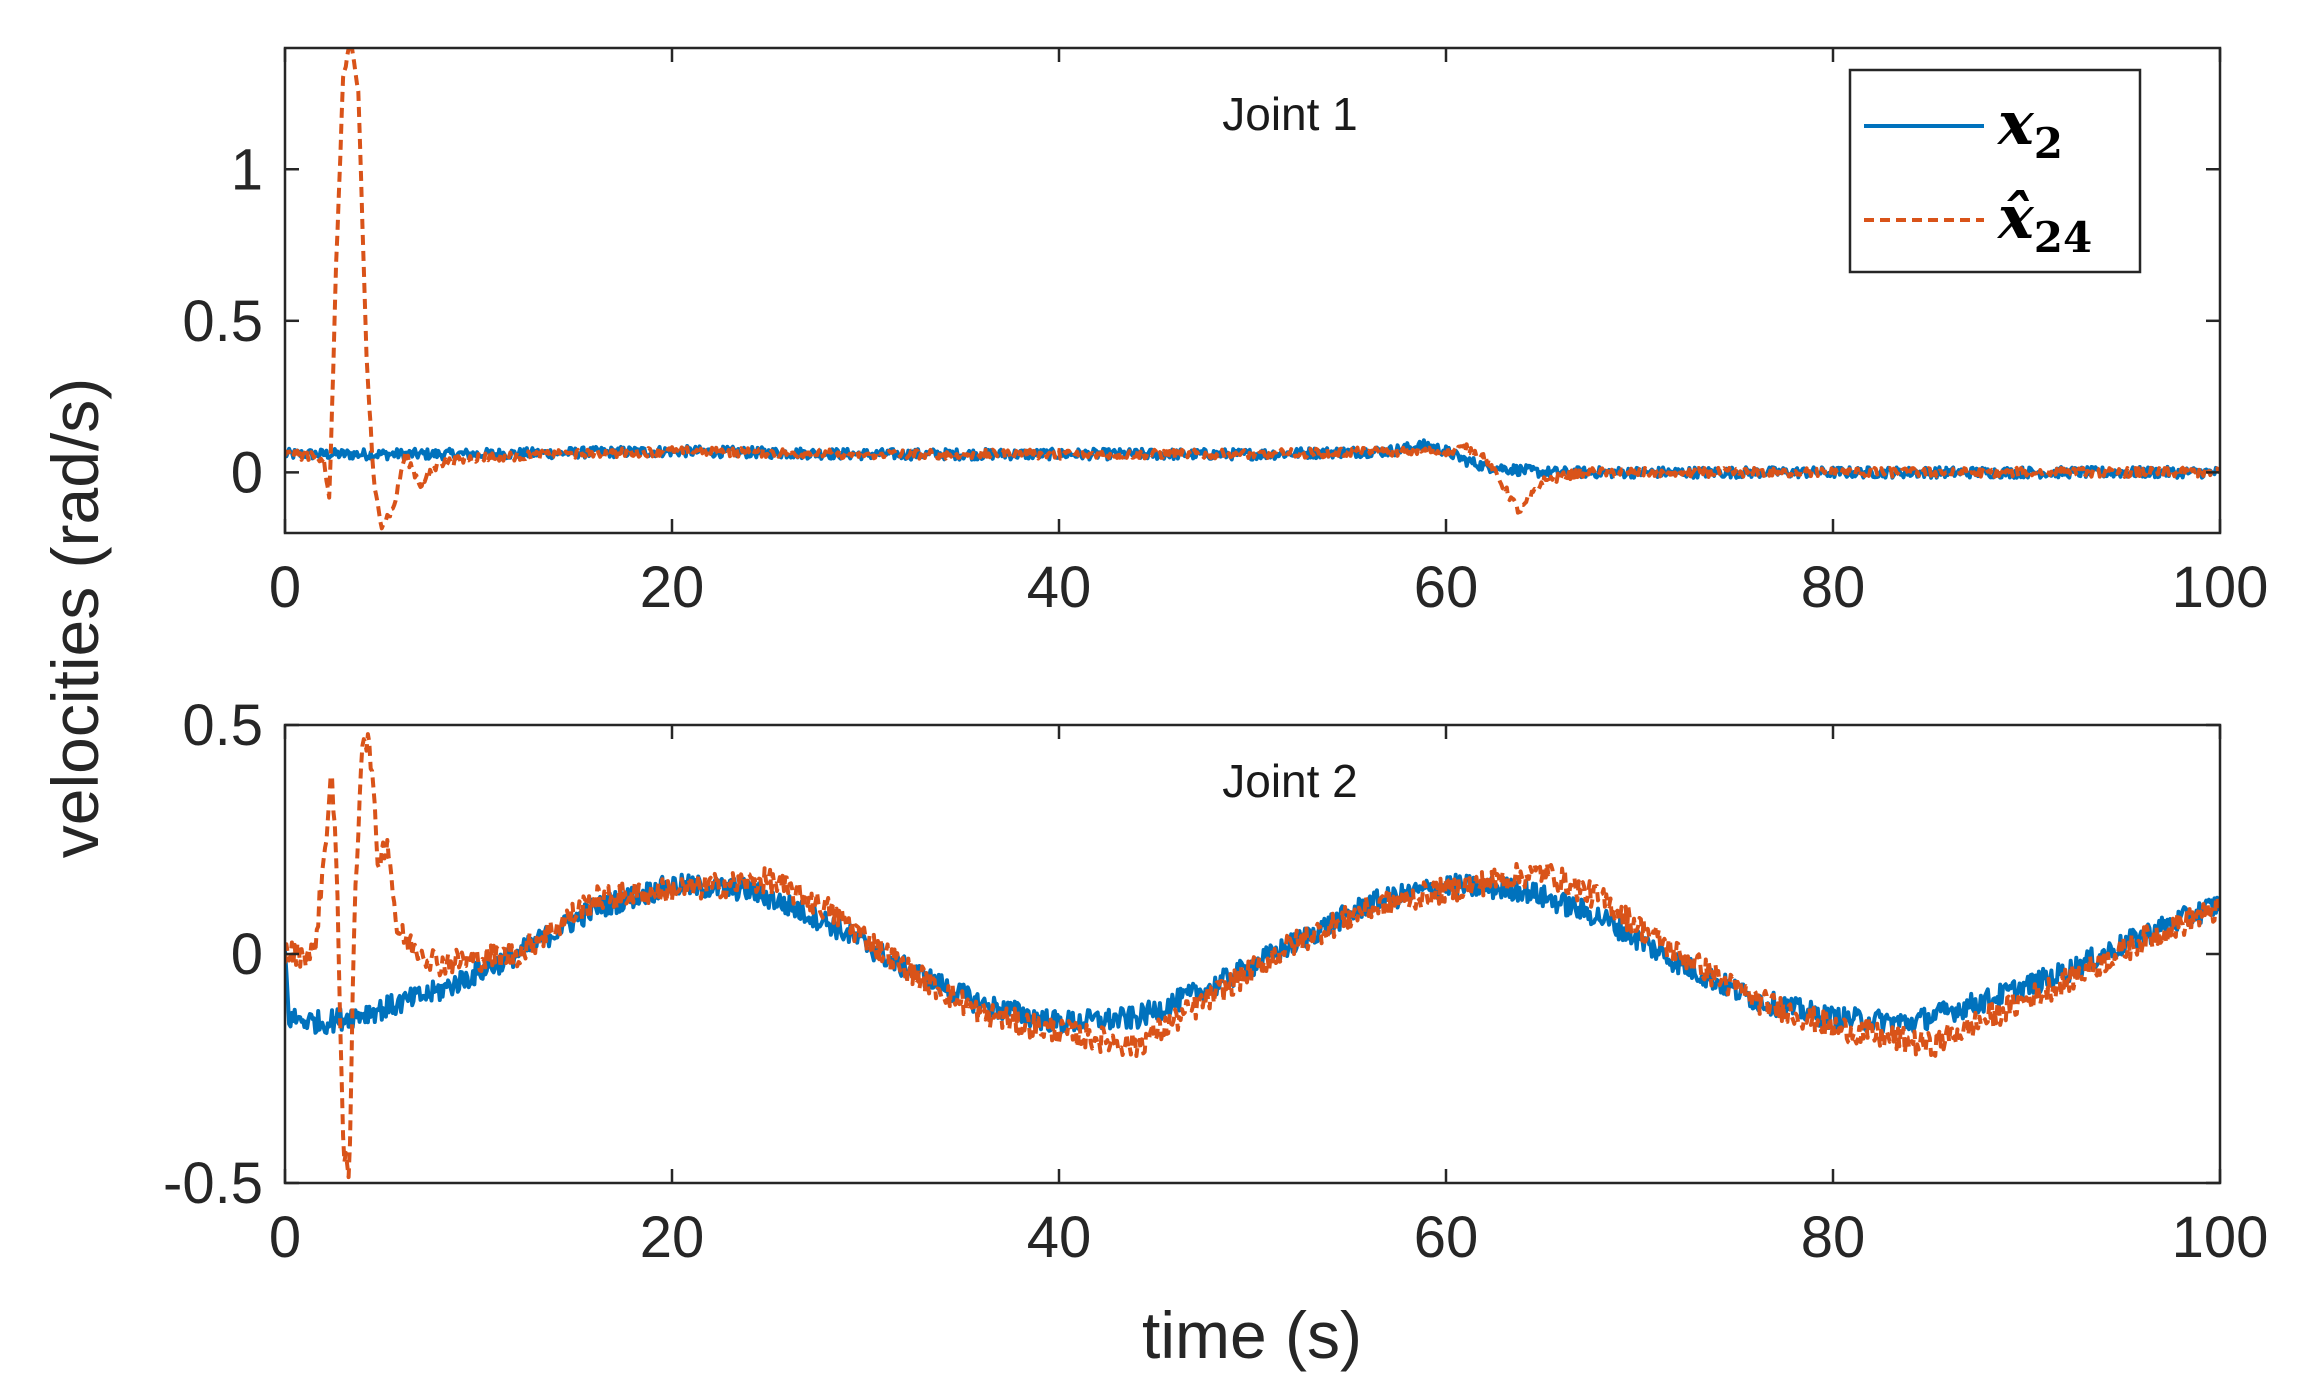 The image size is (2310, 1390). I want to click on y-axis-label: velocities (rad/s), so click(75, 618).